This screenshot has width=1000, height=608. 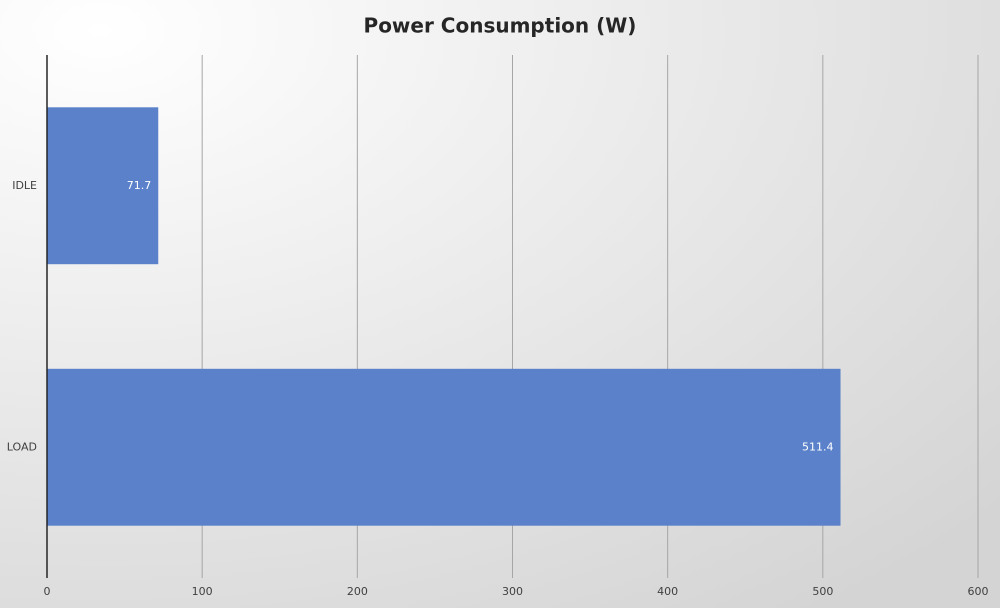 What do you see at coordinates (822, 591) in the screenshot?
I see `x-tick-label: 500` at bounding box center [822, 591].